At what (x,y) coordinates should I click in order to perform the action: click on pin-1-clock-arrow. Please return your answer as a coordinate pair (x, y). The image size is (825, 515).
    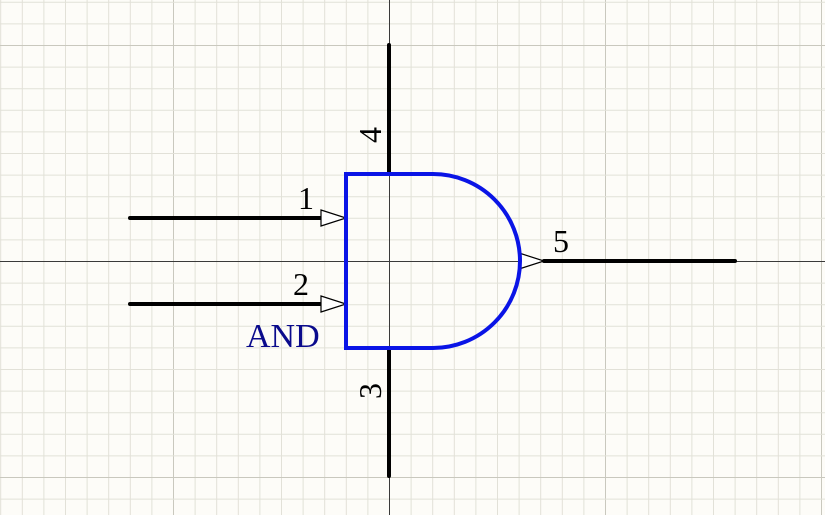
    Looking at the image, I should click on (334, 218).